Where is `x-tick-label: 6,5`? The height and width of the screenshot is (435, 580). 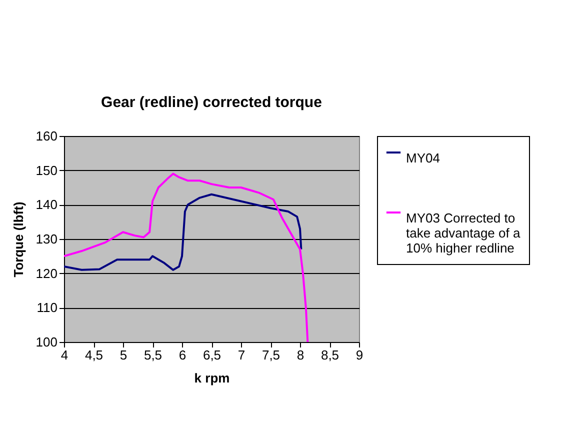 x-tick-label: 6,5 is located at coordinates (212, 355).